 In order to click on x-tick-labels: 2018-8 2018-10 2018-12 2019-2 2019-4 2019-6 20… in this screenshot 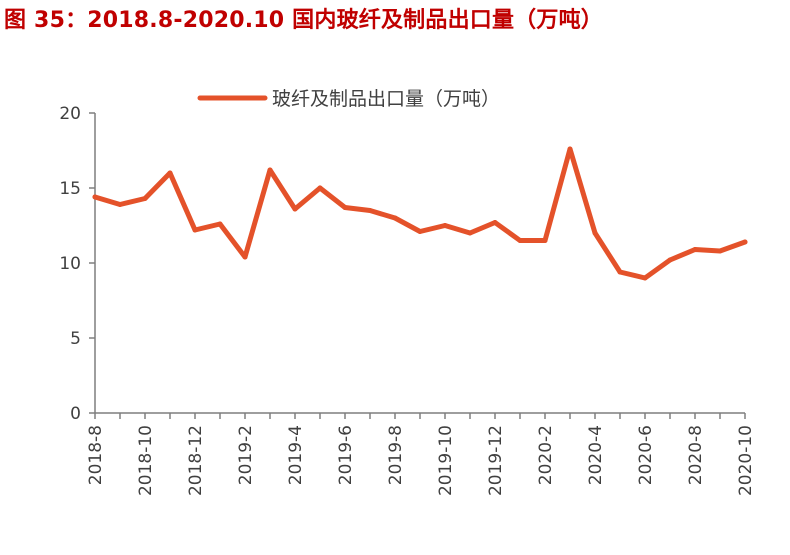, I will do `click(421, 460)`.